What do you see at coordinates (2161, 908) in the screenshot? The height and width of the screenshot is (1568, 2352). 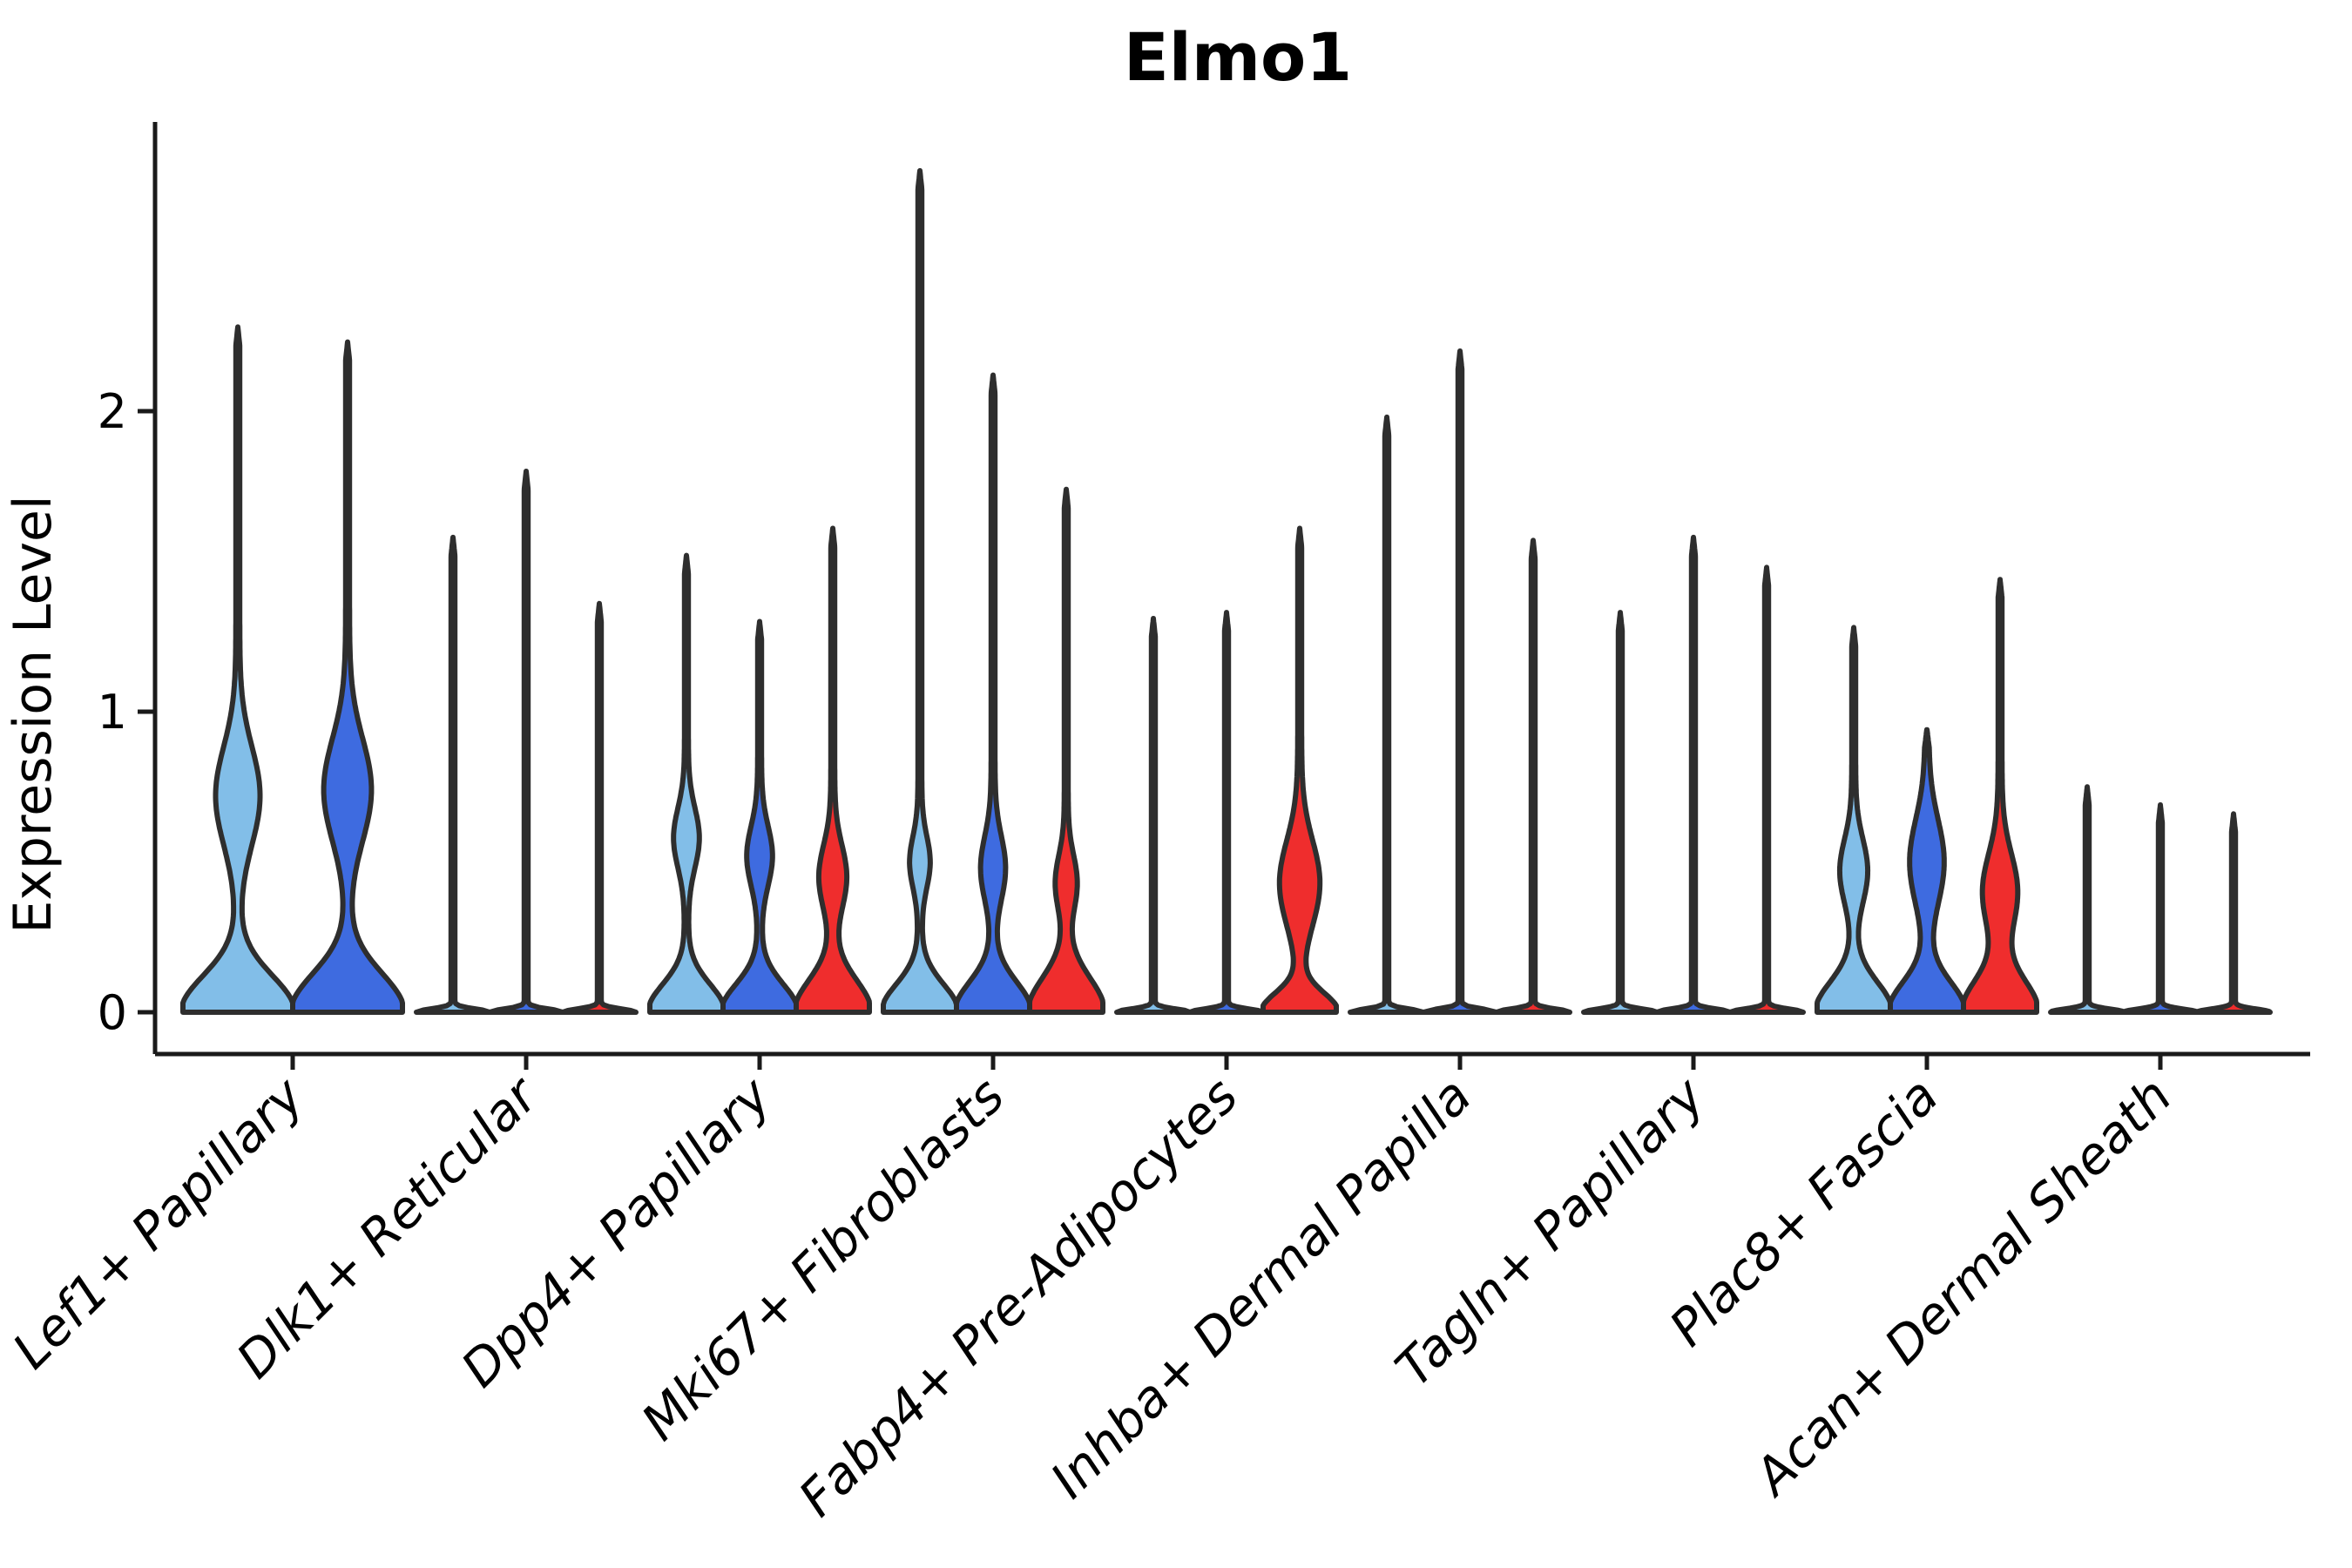 I see `violin-acan-dark-blue` at bounding box center [2161, 908].